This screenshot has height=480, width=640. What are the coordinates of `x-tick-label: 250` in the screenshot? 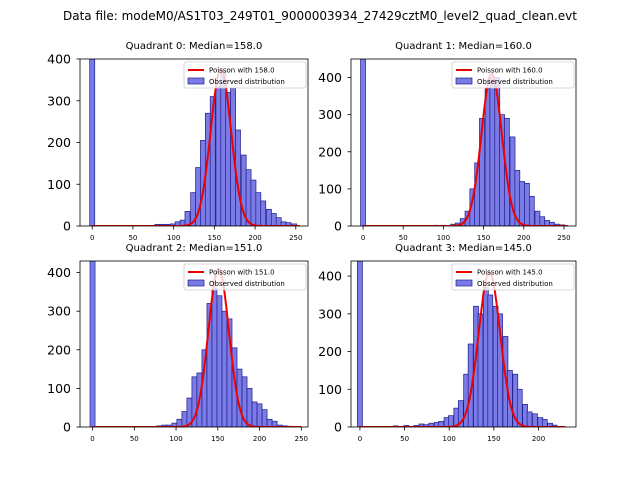 It's located at (295, 238).